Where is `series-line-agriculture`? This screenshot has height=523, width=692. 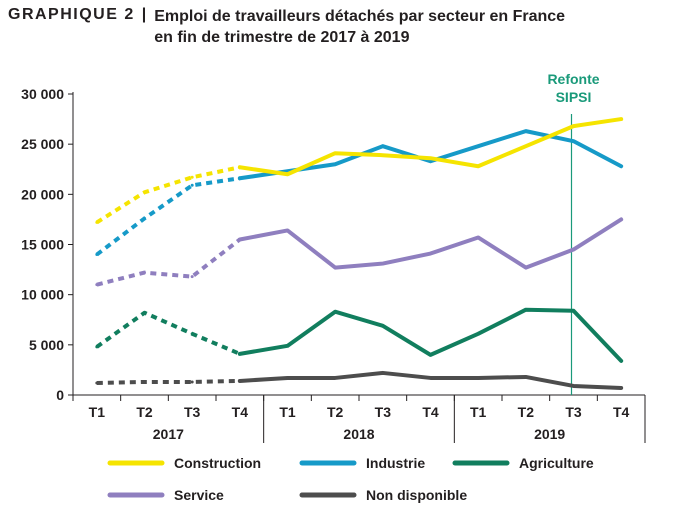 series-line-agriculture is located at coordinates (430, 335).